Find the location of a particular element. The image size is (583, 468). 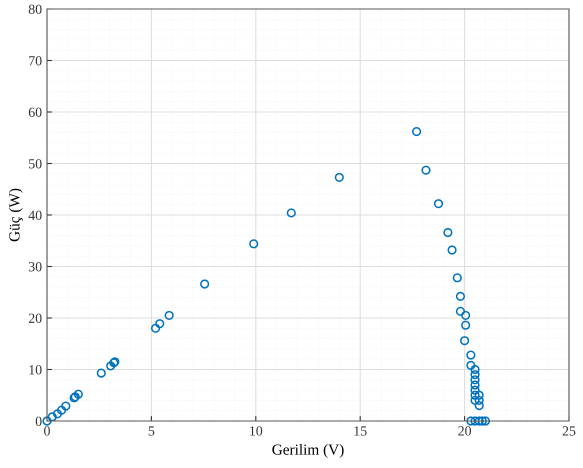

x-tick-label: 25 is located at coordinates (569, 431).